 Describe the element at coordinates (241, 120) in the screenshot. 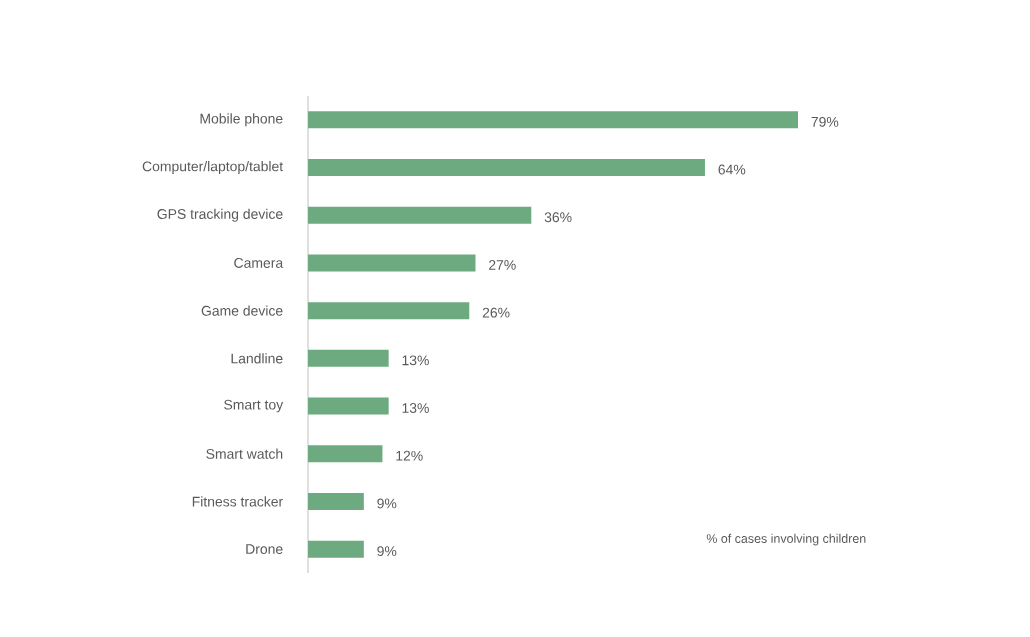

I see `y-tick-label: Mobile phone` at that location.